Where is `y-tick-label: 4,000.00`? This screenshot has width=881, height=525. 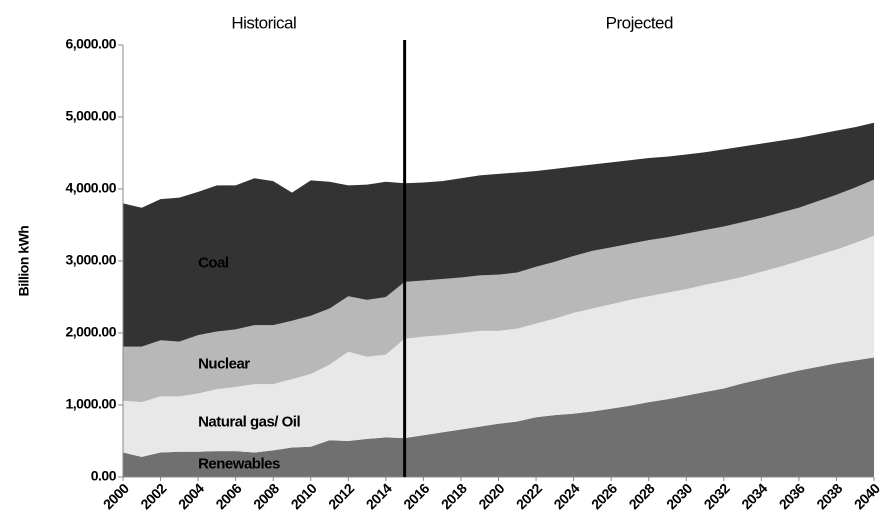
y-tick-label: 4,000.00 is located at coordinates (91, 188).